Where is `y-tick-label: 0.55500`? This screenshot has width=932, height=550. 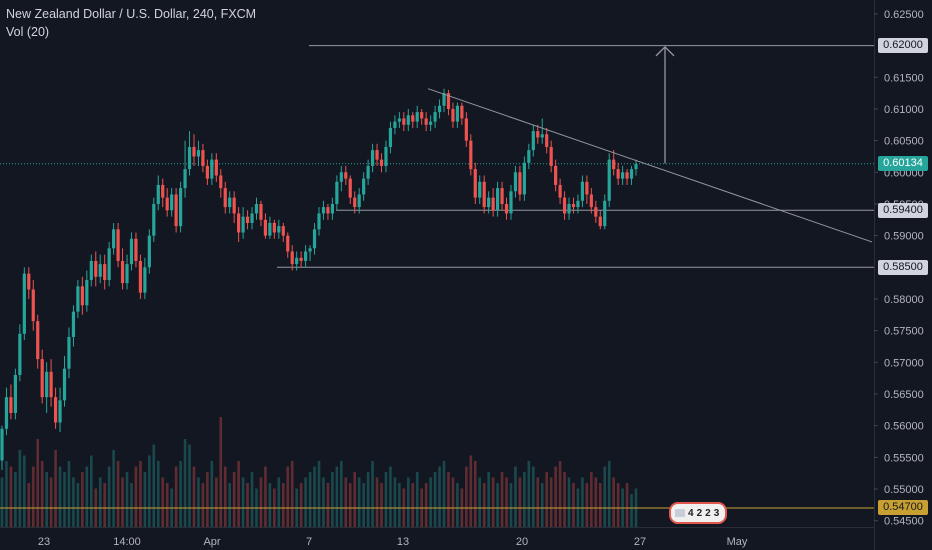 y-tick-label: 0.55500 is located at coordinates (904, 458).